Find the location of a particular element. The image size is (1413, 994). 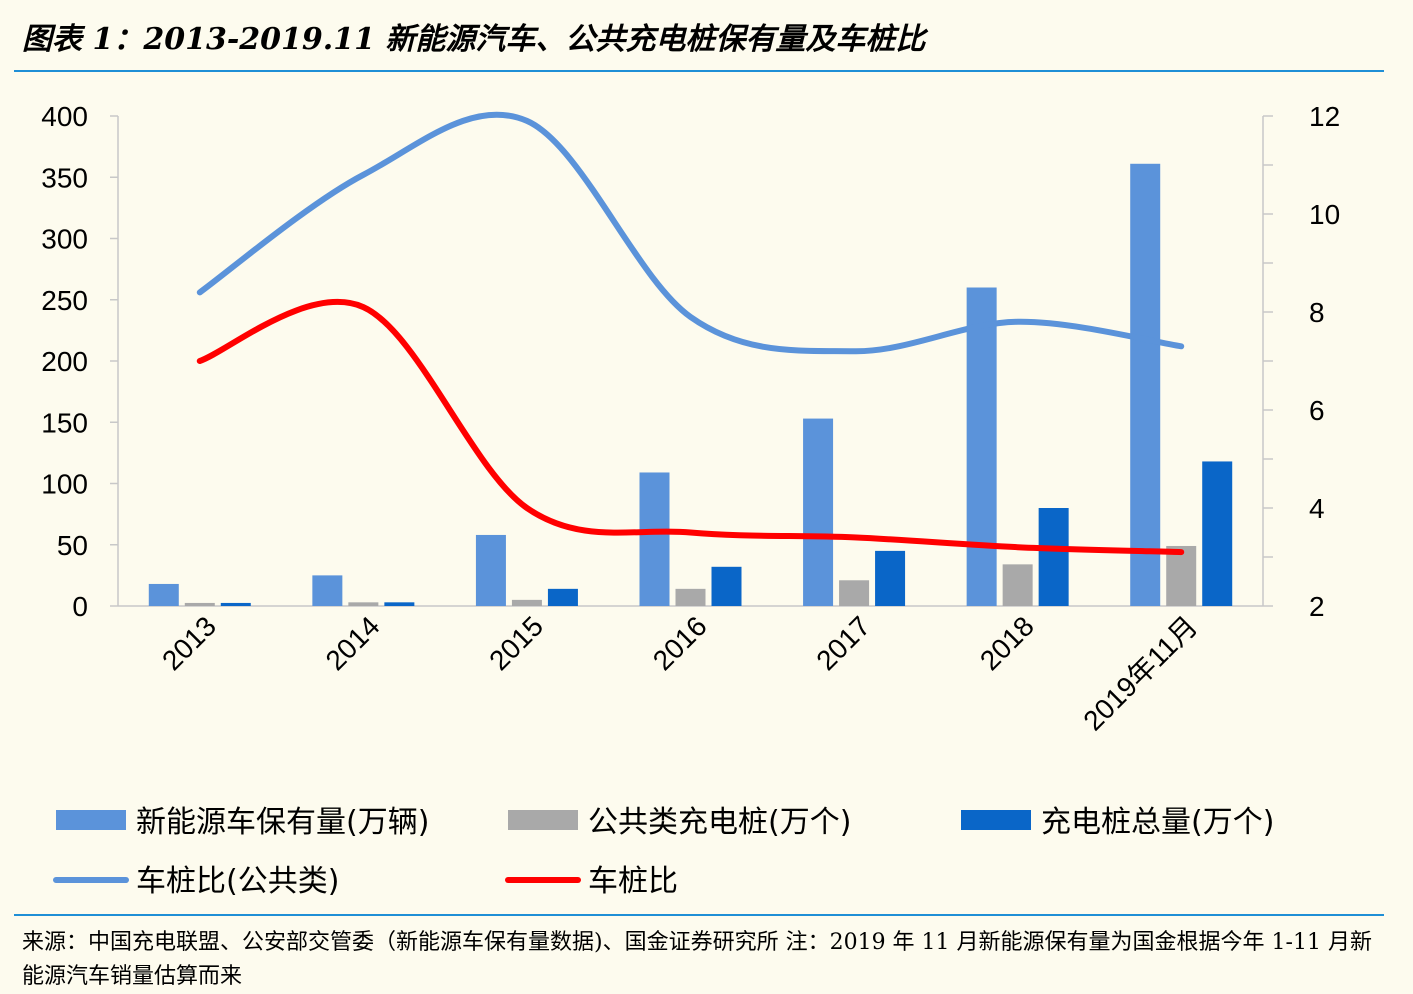

left-tick-label: 150 is located at coordinates (64, 422).